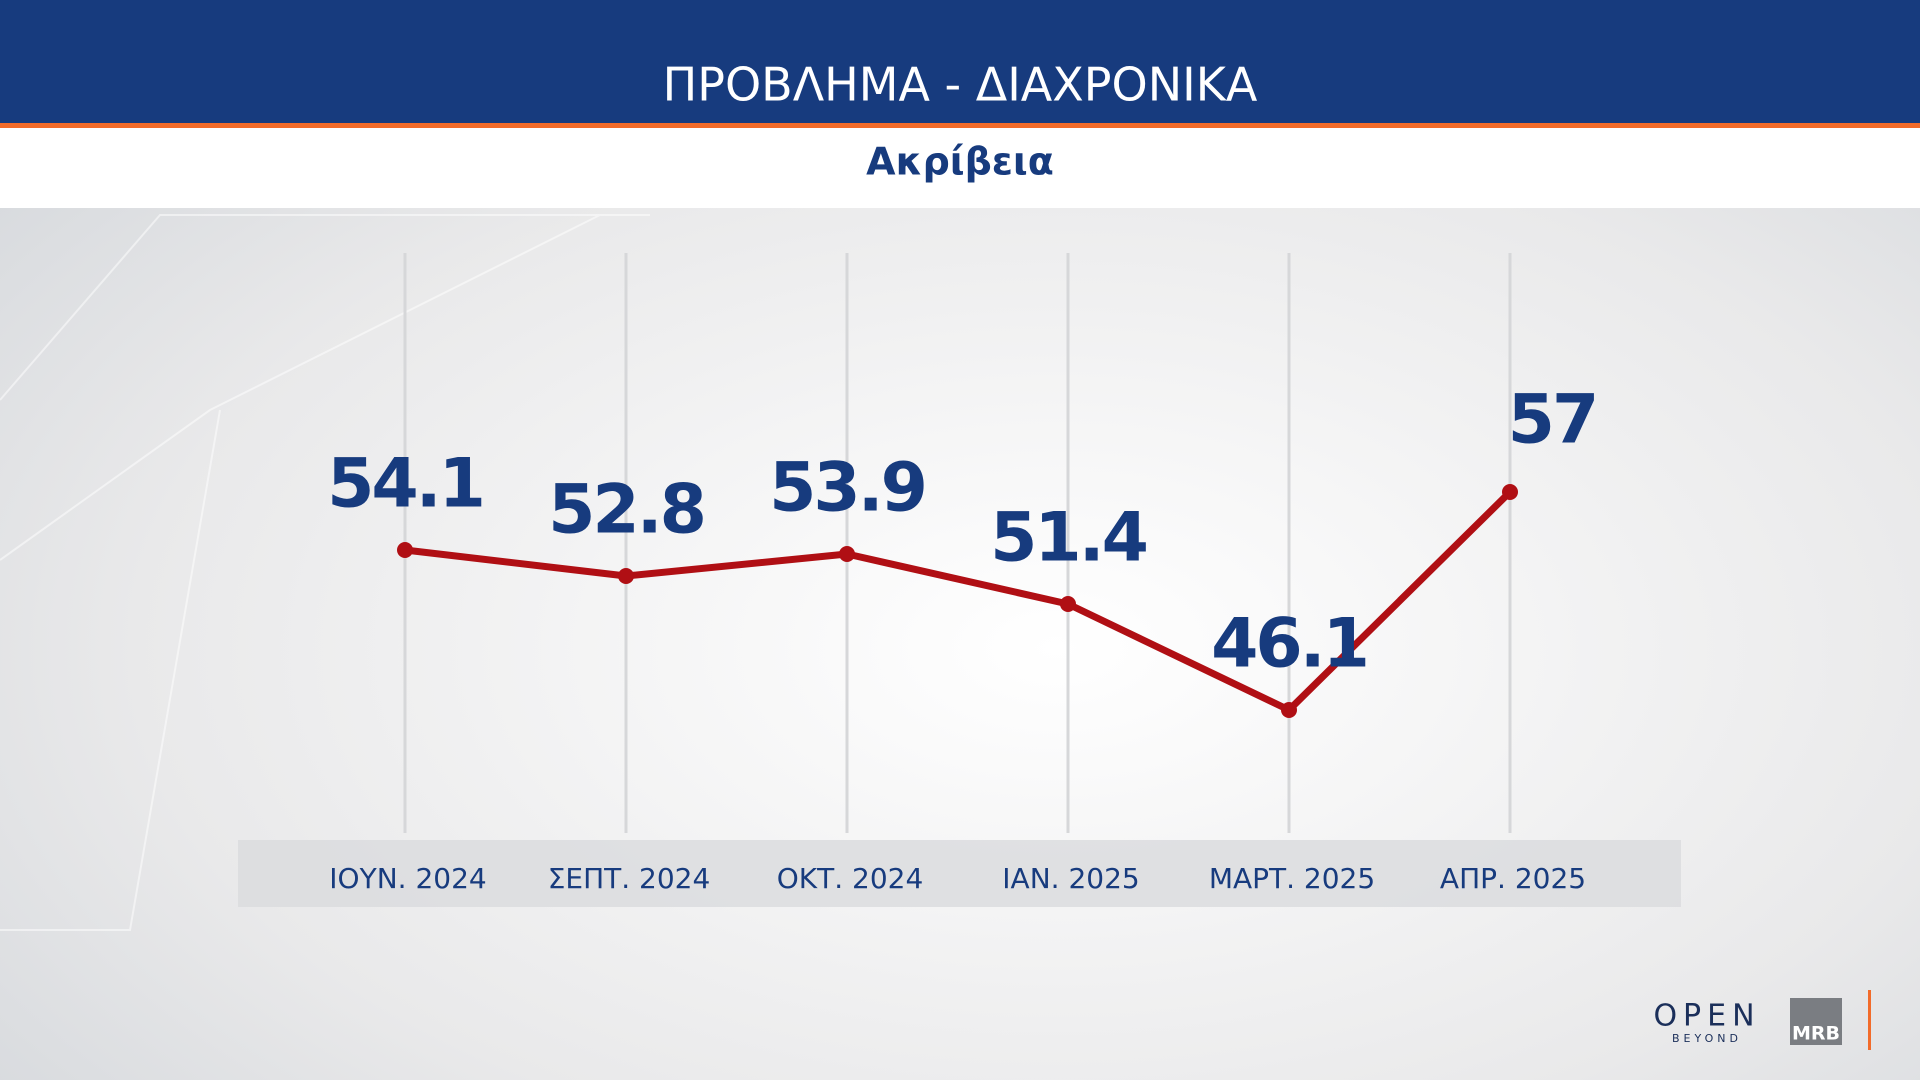  I want to click on logo-mrb-box, so click(1816, 1021).